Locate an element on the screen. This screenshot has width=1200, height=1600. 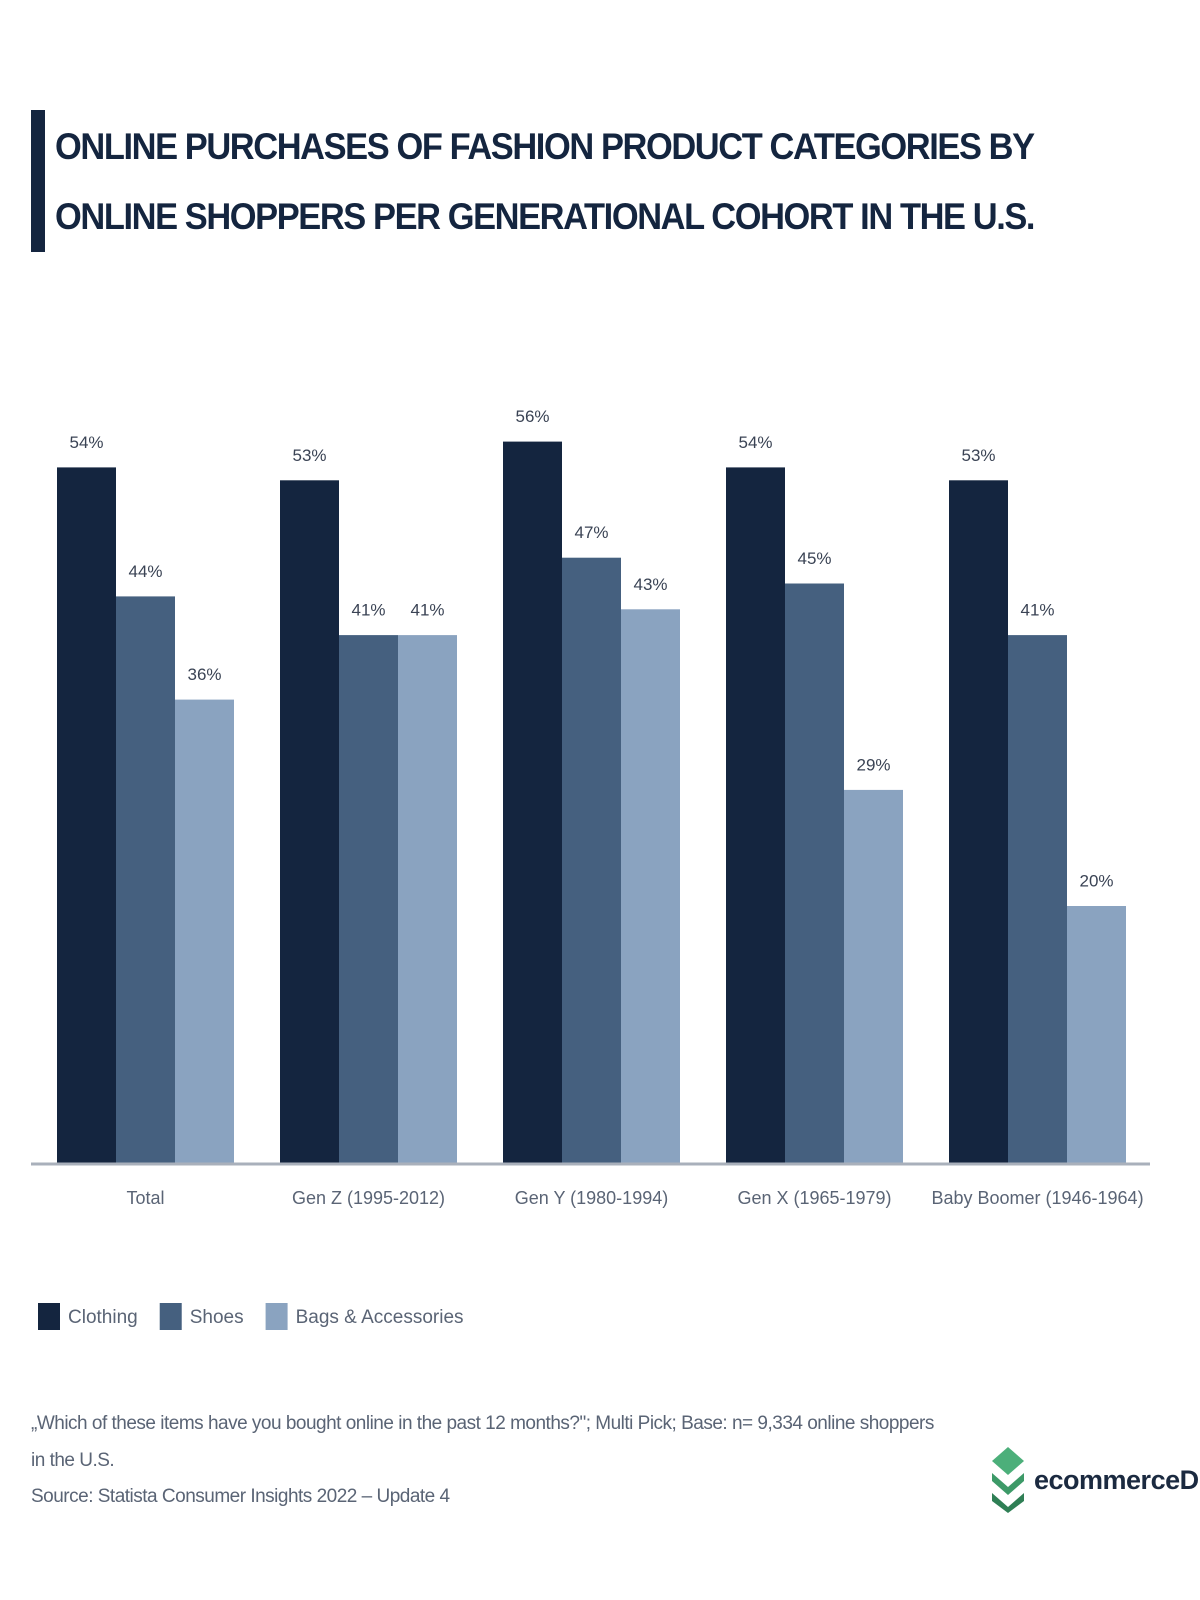
logo: ecommerceDB is located at coordinates (1095, 1480).